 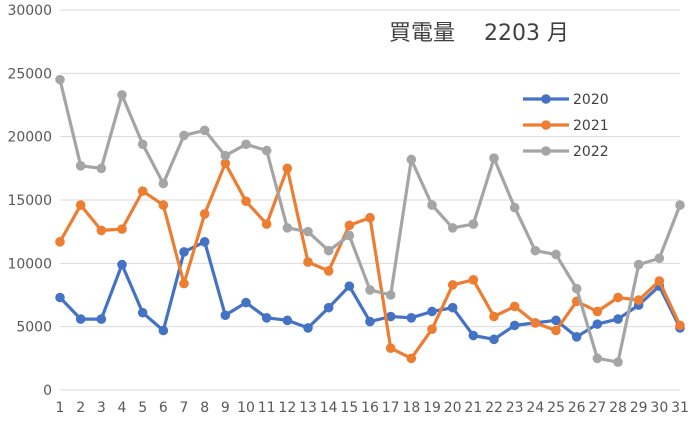 What do you see at coordinates (287, 408) in the screenshot?
I see `x-tick-label: 12` at bounding box center [287, 408].